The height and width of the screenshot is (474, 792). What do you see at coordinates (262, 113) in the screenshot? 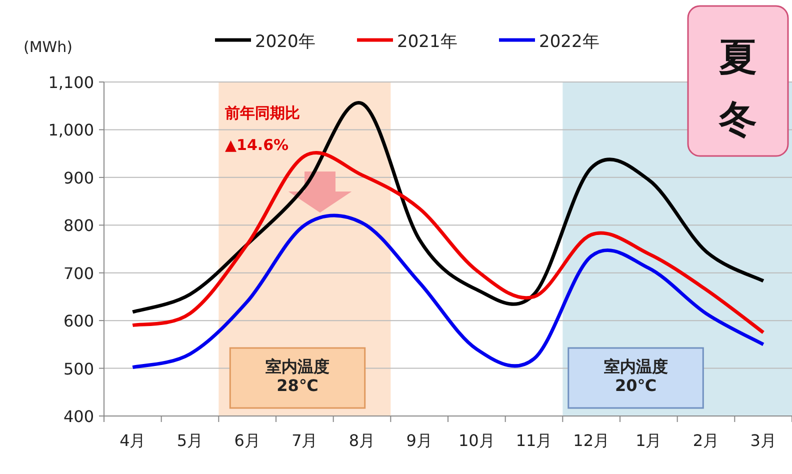
I see `annotation: 前年同期比` at bounding box center [262, 113].